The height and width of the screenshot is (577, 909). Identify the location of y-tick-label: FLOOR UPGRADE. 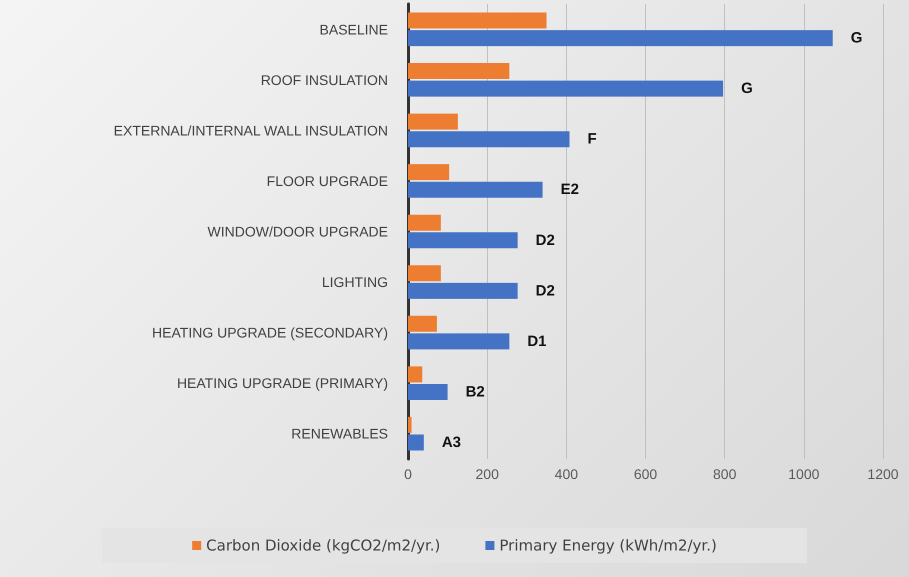
(327, 180).